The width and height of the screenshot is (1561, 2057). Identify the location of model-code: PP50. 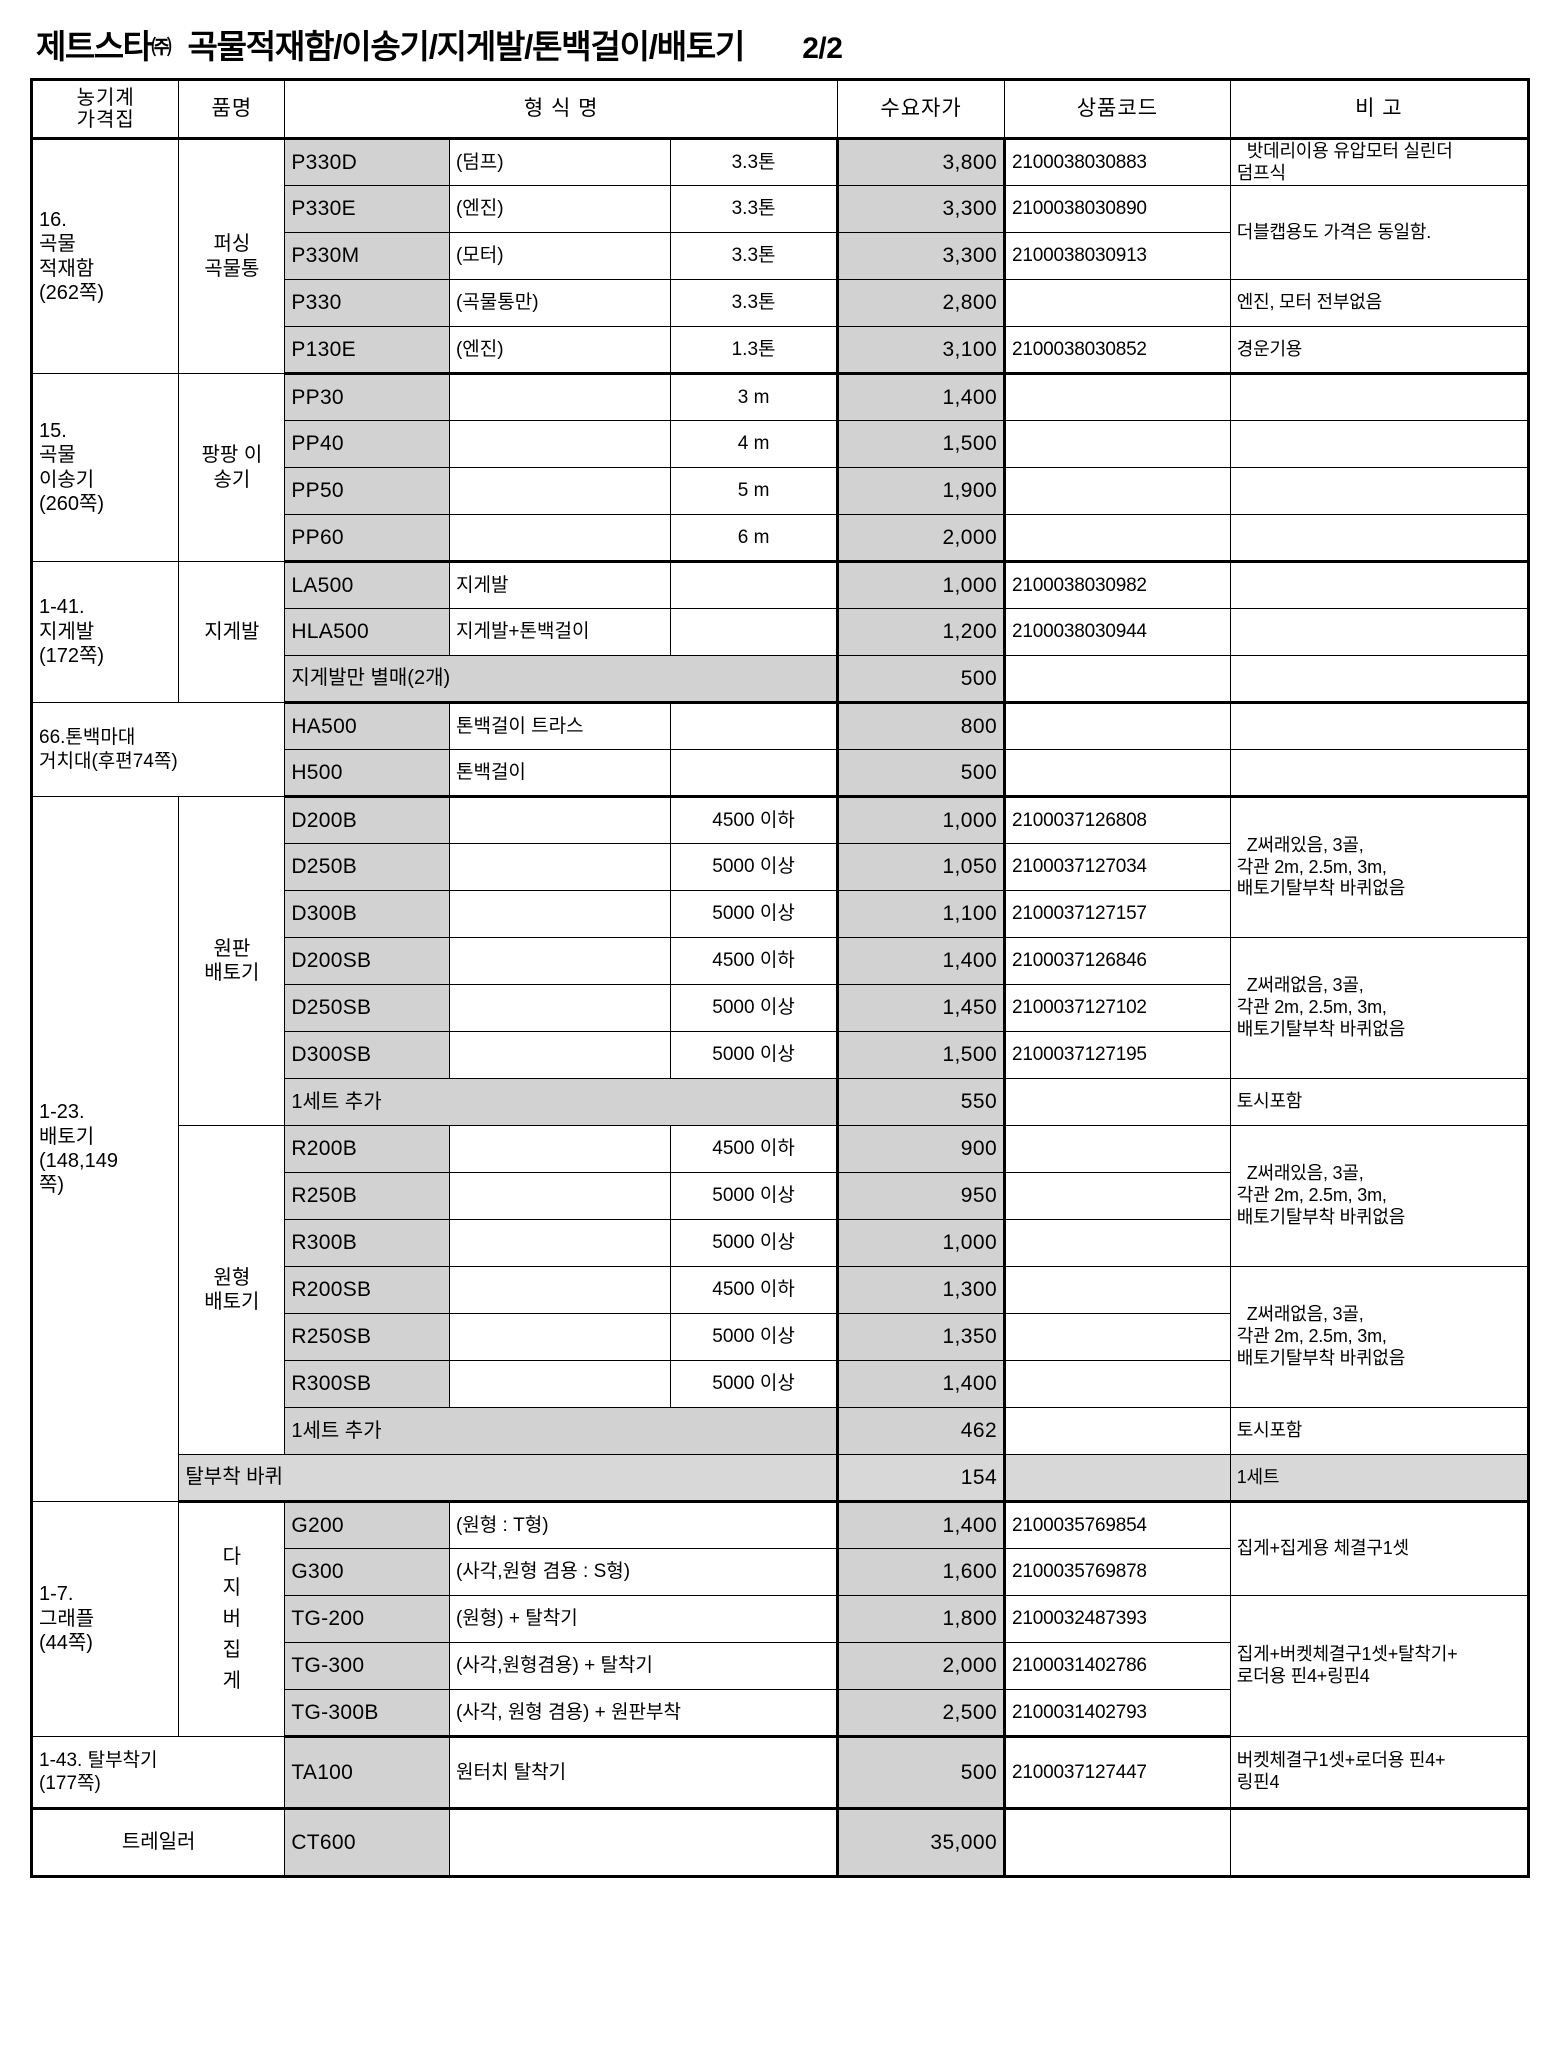
(367, 491).